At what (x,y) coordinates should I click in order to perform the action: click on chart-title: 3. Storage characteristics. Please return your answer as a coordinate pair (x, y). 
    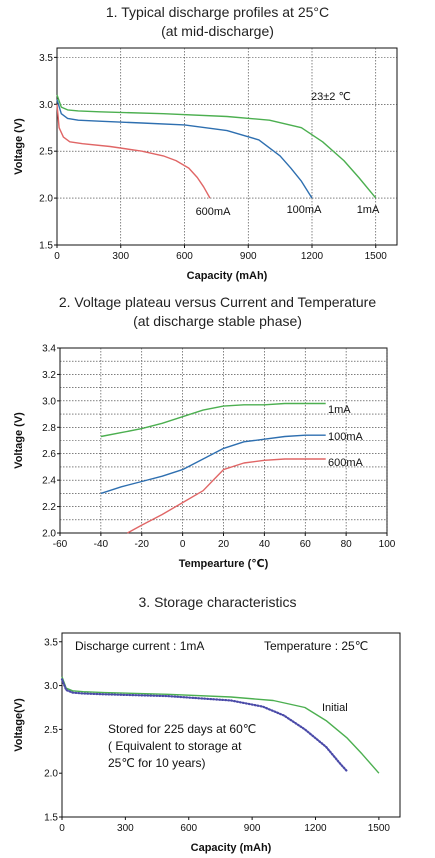
    Looking at the image, I should click on (217, 602).